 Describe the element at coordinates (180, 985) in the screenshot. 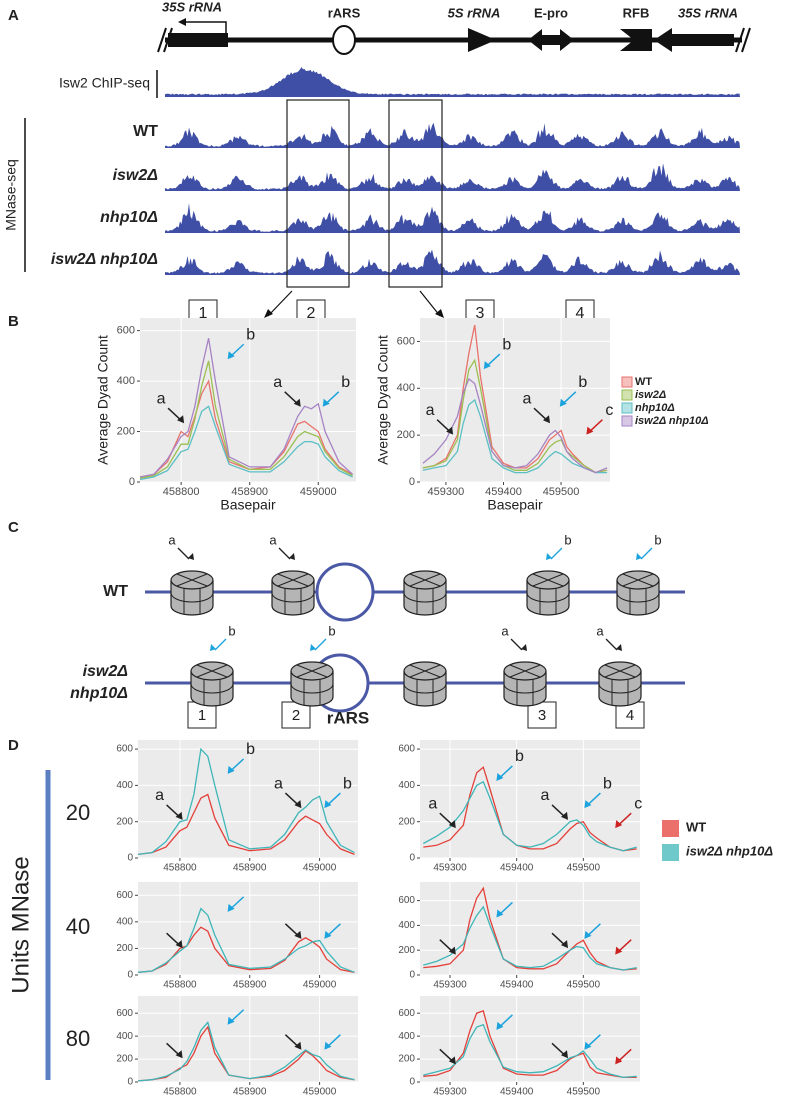

I see `x-tick-label: 458800` at that location.